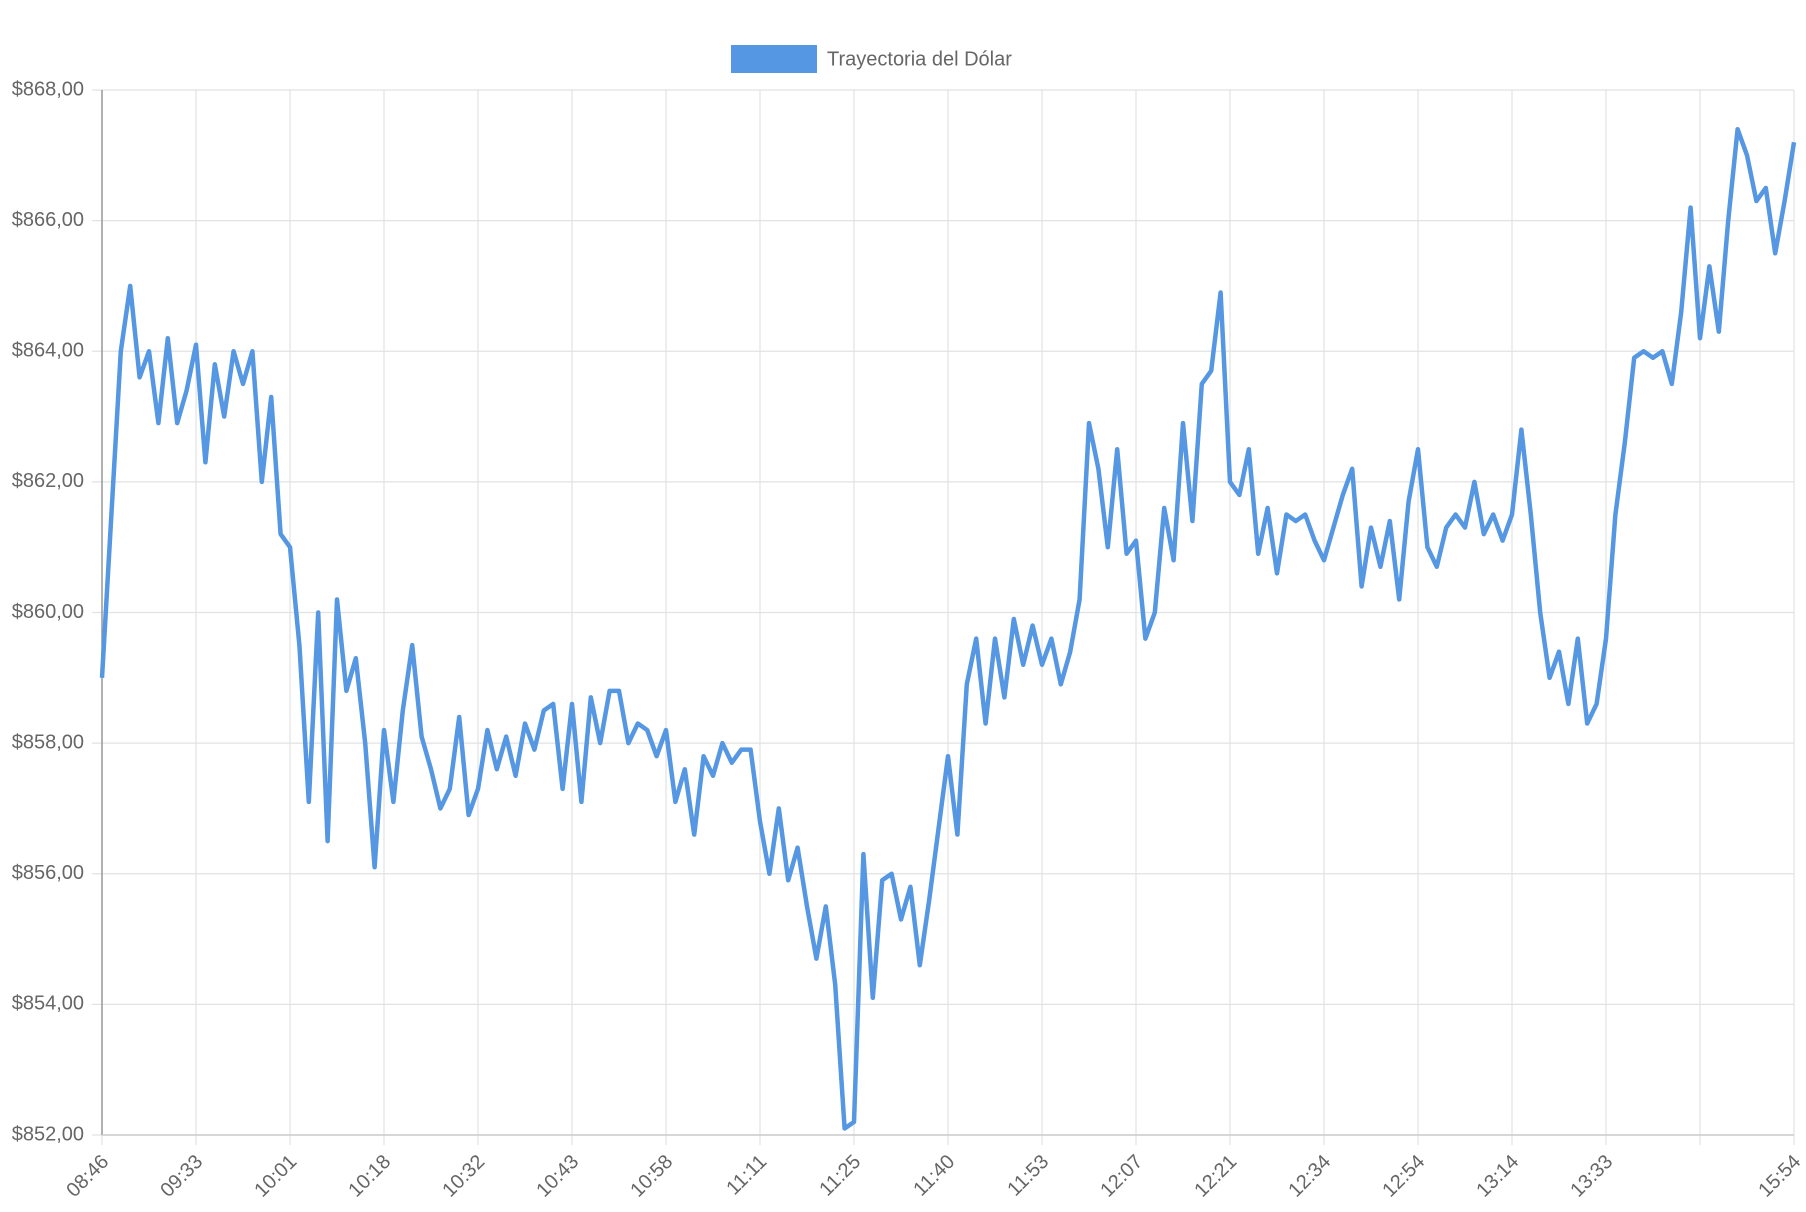 The width and height of the screenshot is (1806, 1212). I want to click on x-tick-label: 11:11, so click(746, 1175).